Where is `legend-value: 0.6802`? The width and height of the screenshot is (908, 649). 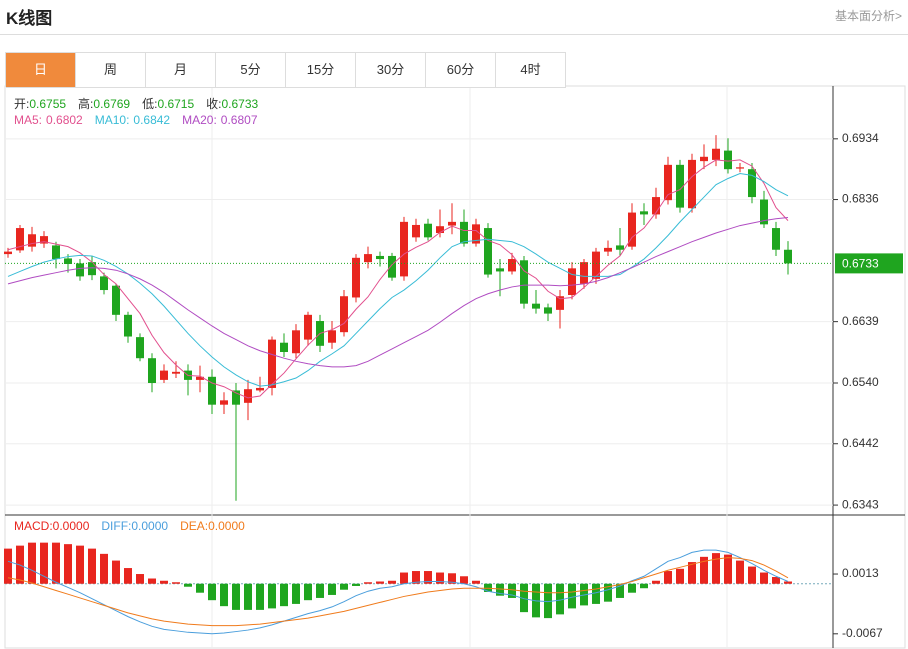
legend-value: 0.6802 is located at coordinates (64, 120).